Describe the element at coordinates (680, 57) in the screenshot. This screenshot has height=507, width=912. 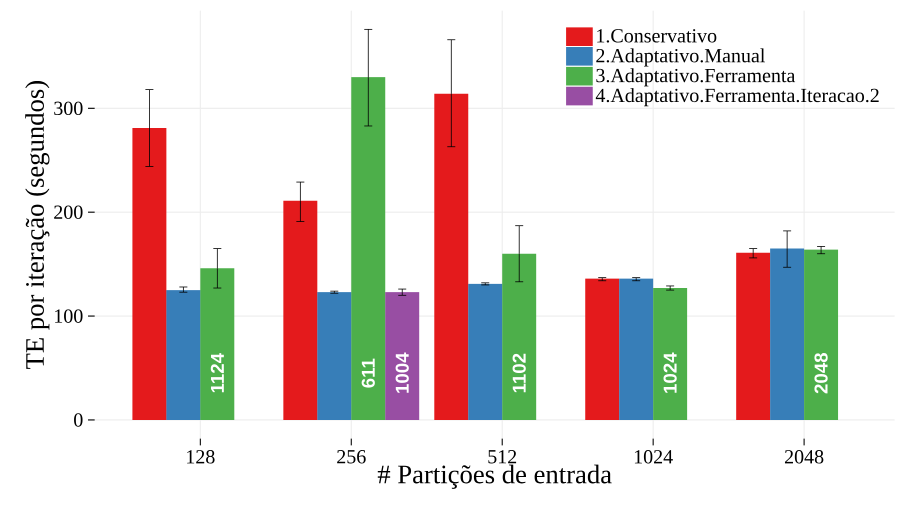
I see `legend-label: 2.Adaptativo.Manual` at that location.